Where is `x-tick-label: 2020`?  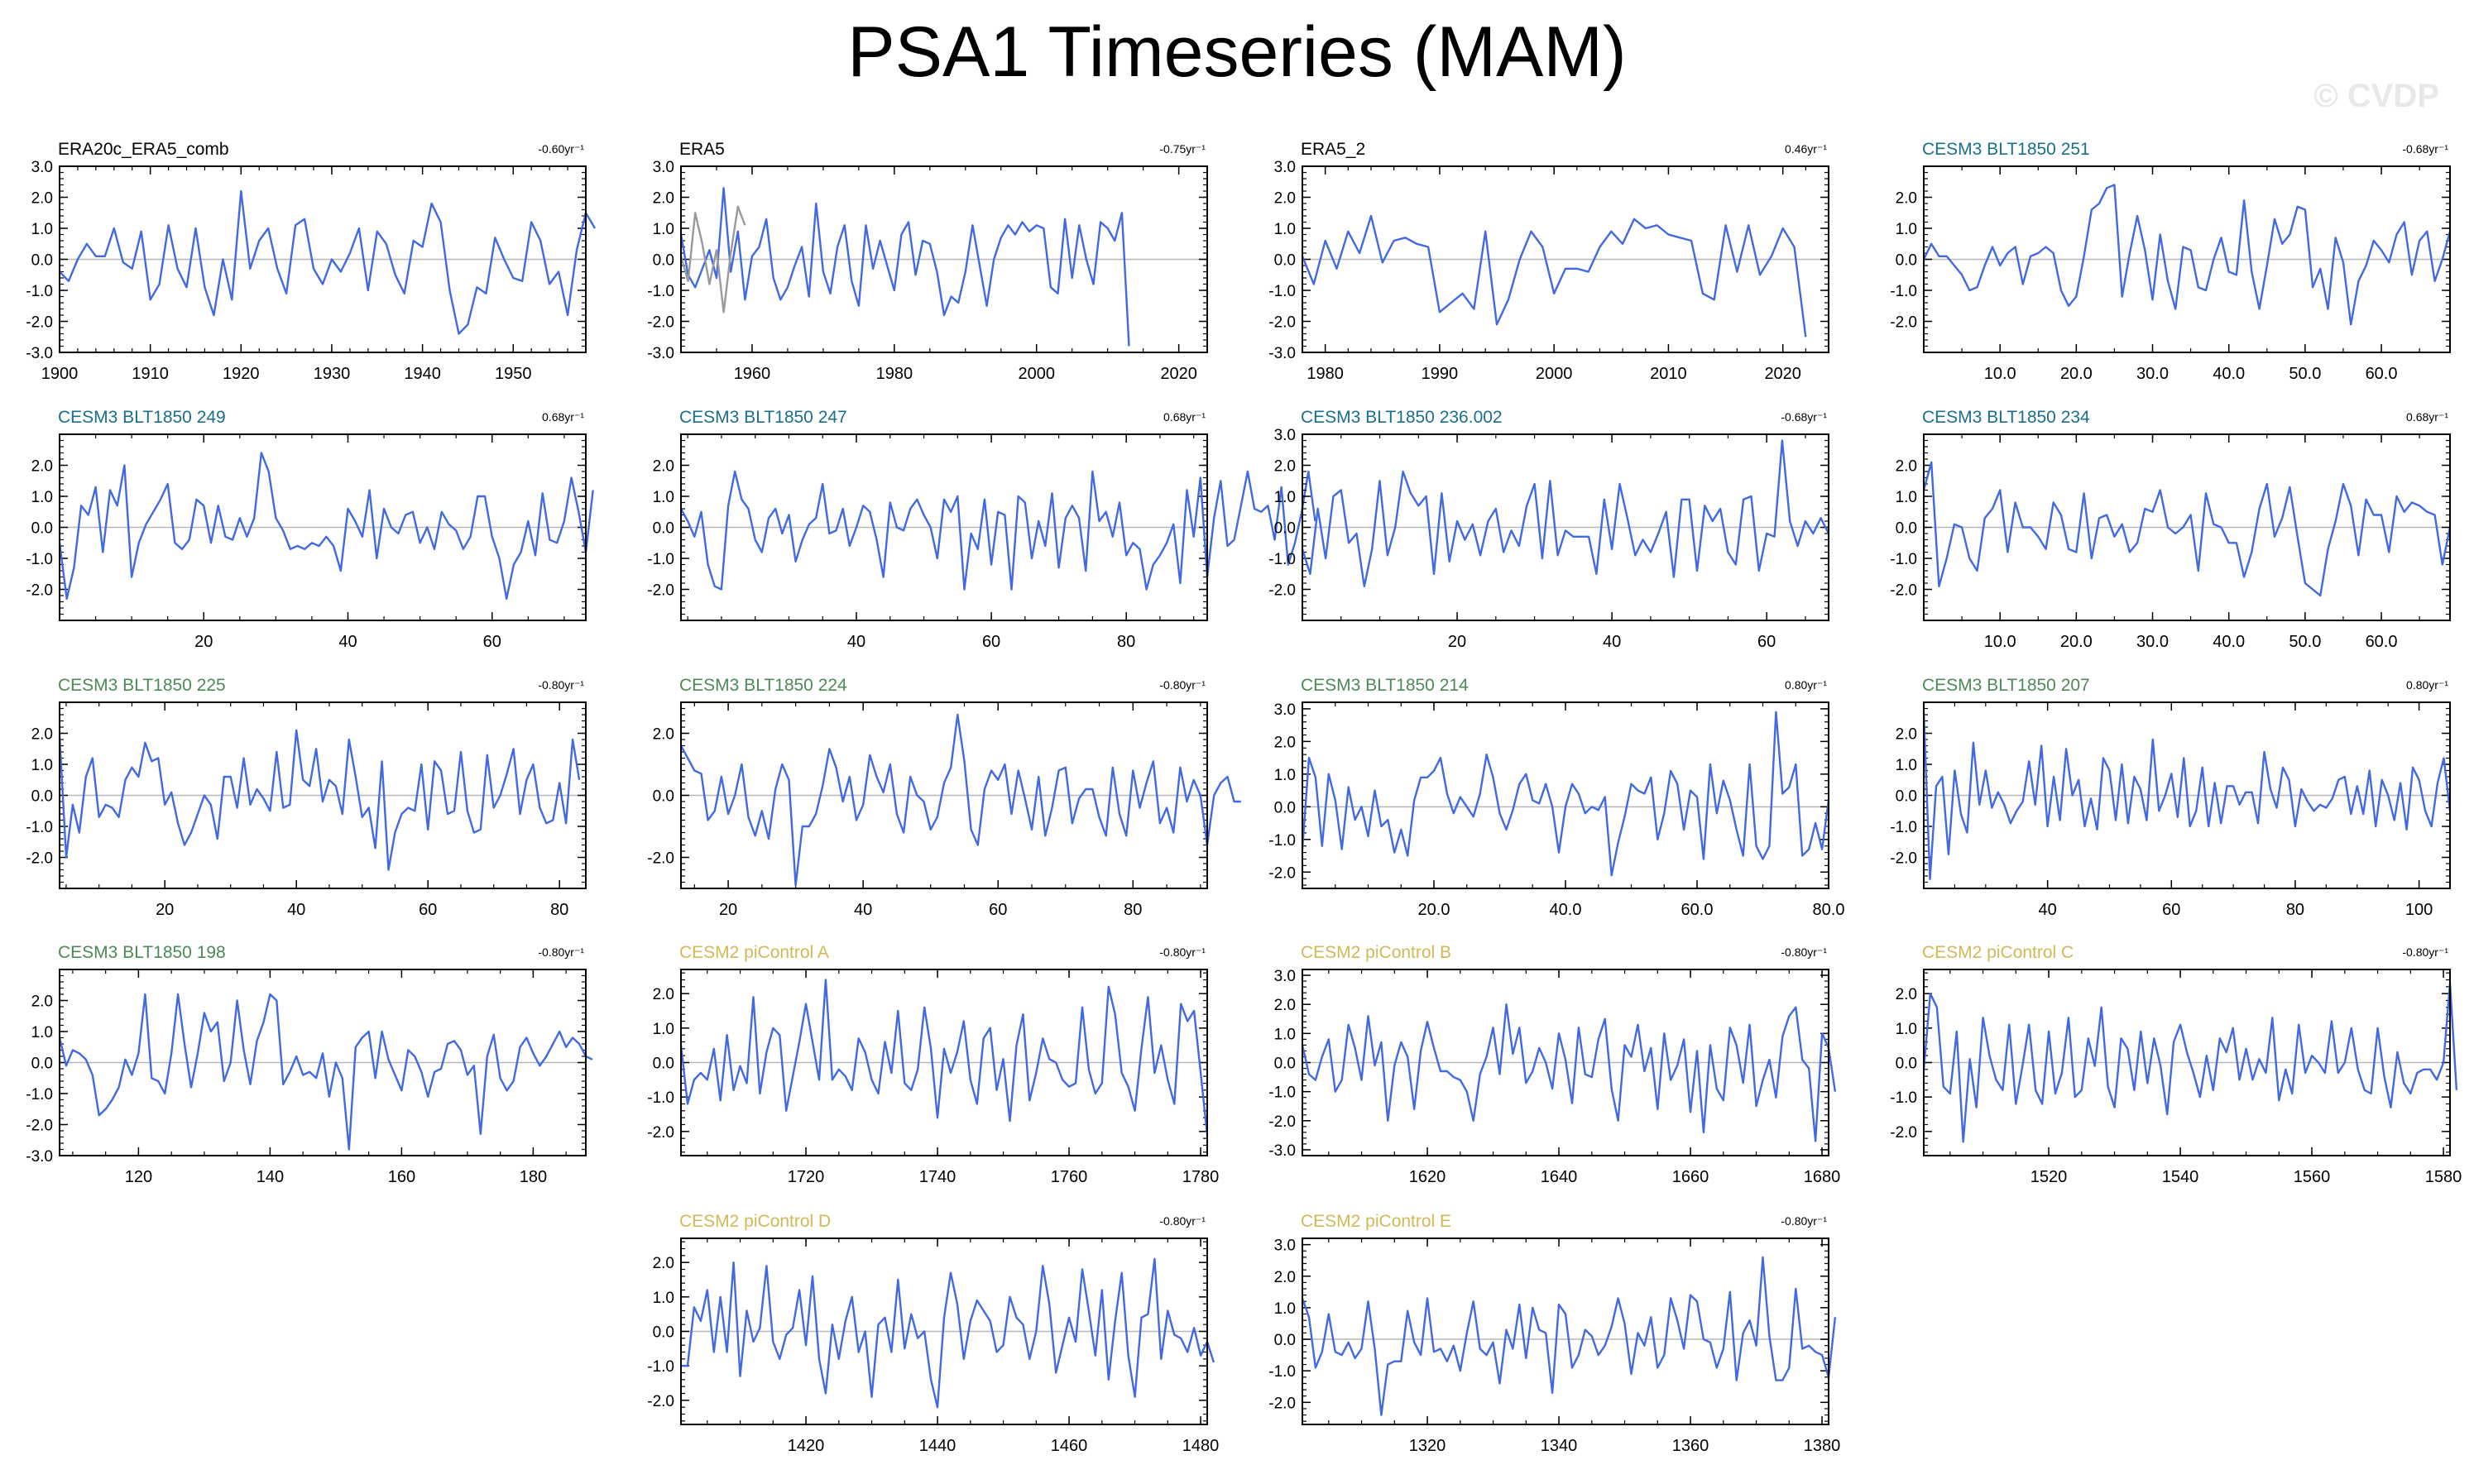
x-tick-label: 2020 is located at coordinates (1179, 374).